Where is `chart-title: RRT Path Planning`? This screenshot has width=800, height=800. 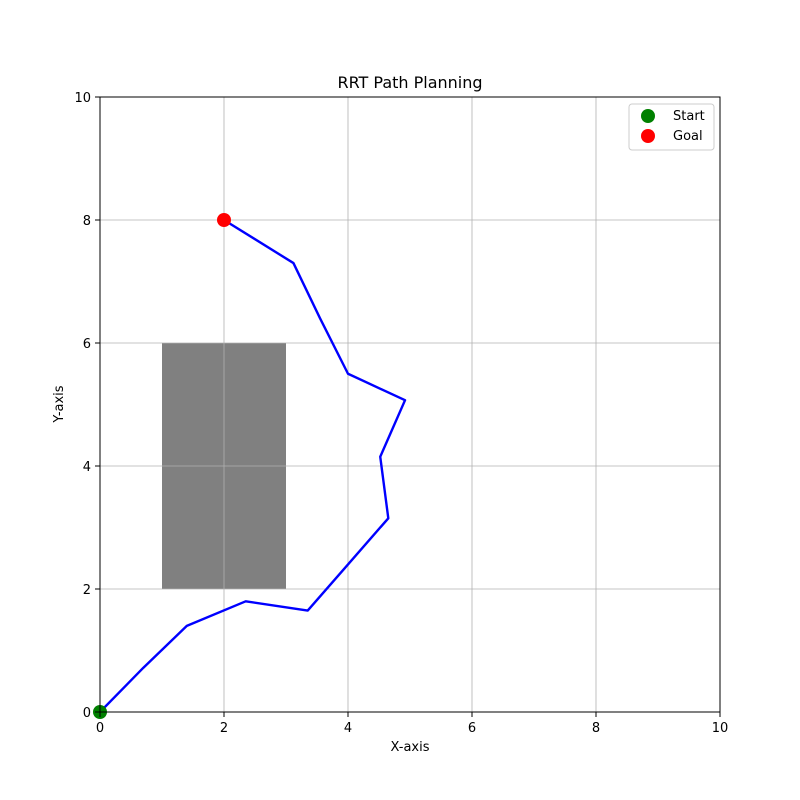 chart-title: RRT Path Planning is located at coordinates (409, 82).